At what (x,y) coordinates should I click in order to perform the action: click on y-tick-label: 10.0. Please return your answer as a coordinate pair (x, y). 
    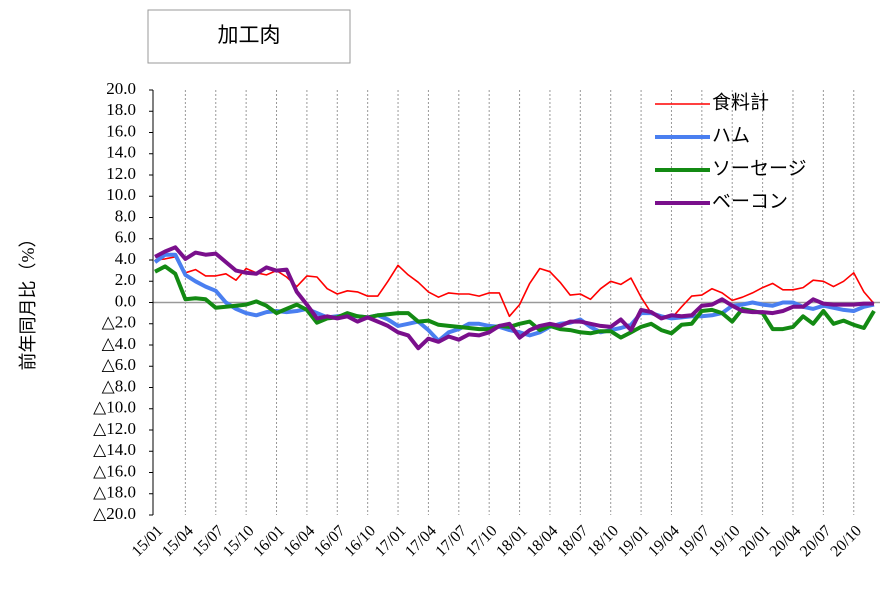
    Looking at the image, I should click on (121, 194).